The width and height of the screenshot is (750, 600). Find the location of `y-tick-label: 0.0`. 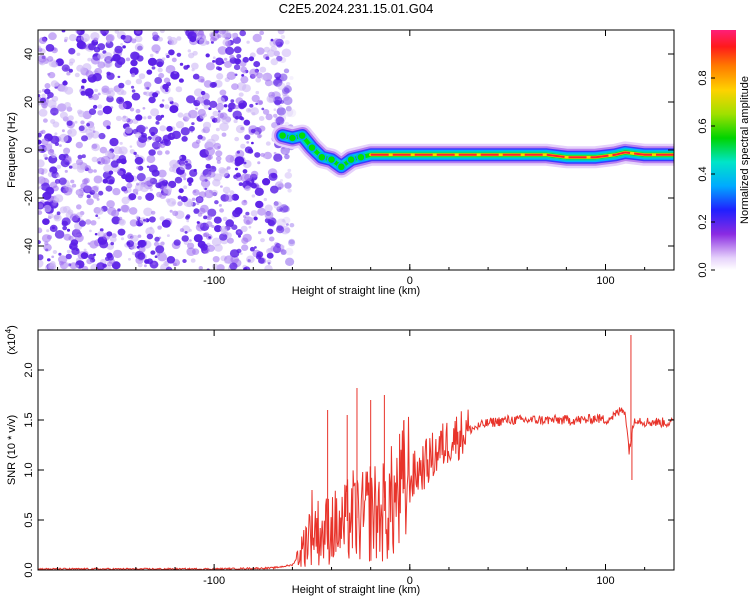

y-tick-label: 0.0 is located at coordinates (29, 569).